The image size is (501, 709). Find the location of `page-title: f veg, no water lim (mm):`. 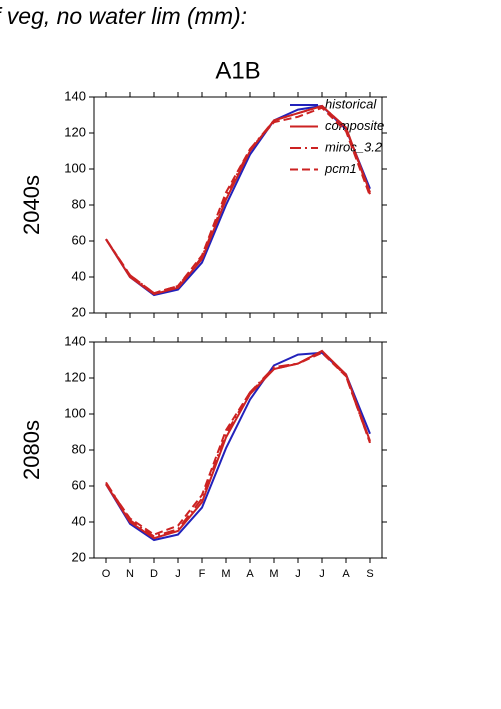

page-title: f veg, no water lim (mm): is located at coordinates (123, 16).